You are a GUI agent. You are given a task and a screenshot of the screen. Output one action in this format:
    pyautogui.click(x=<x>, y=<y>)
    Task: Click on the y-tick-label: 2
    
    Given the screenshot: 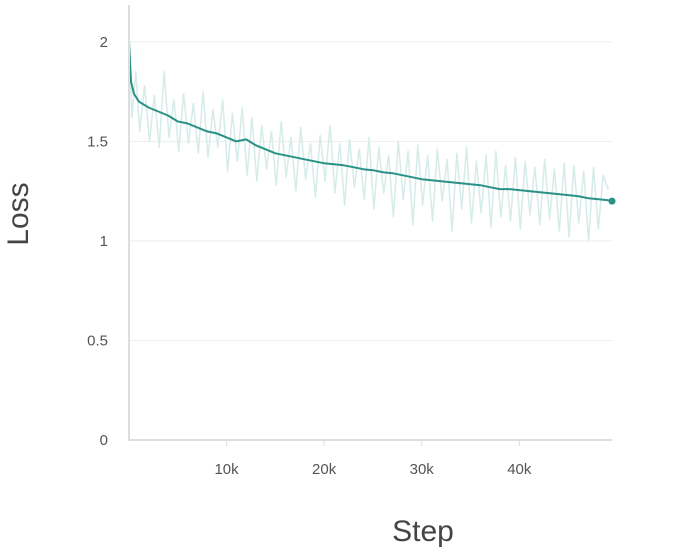 What is the action you would take?
    pyautogui.click(x=104, y=42)
    